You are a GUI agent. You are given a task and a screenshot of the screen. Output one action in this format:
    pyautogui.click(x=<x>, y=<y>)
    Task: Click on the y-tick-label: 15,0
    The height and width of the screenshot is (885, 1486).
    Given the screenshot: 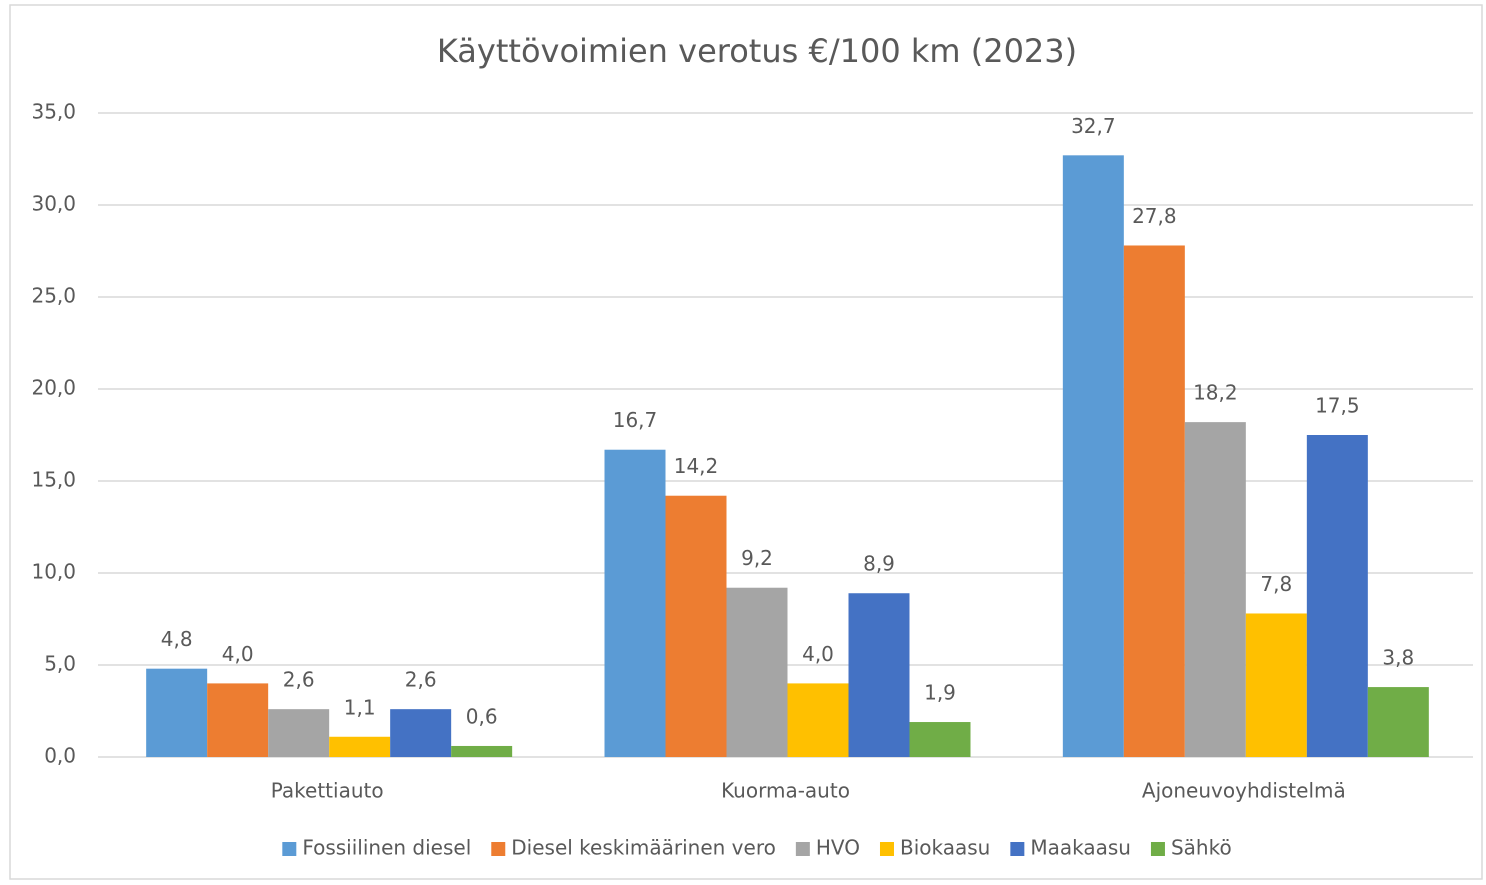 What is the action you would take?
    pyautogui.click(x=53, y=480)
    